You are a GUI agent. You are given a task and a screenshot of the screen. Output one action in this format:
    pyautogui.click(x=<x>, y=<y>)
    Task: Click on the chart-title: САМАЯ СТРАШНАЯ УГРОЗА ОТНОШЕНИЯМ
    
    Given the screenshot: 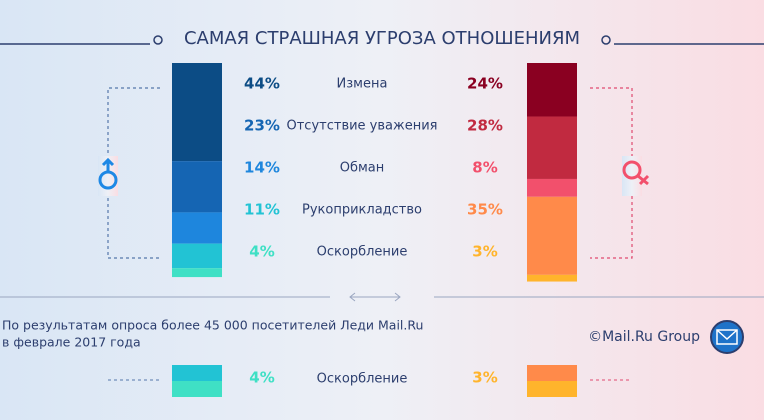 What is the action you would take?
    pyautogui.click(x=382, y=38)
    